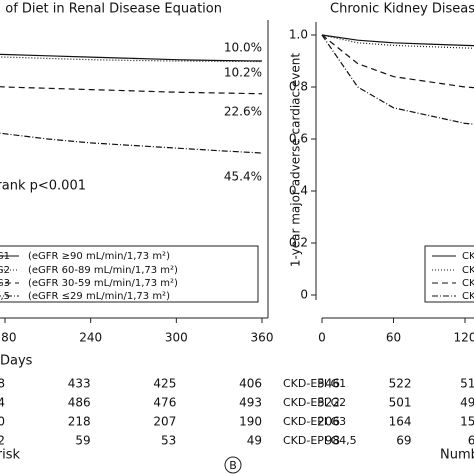 The image size is (474, 474). Describe the element at coordinates (298, 191) in the screenshot. I see `y-tick-label: 0.4` at that location.